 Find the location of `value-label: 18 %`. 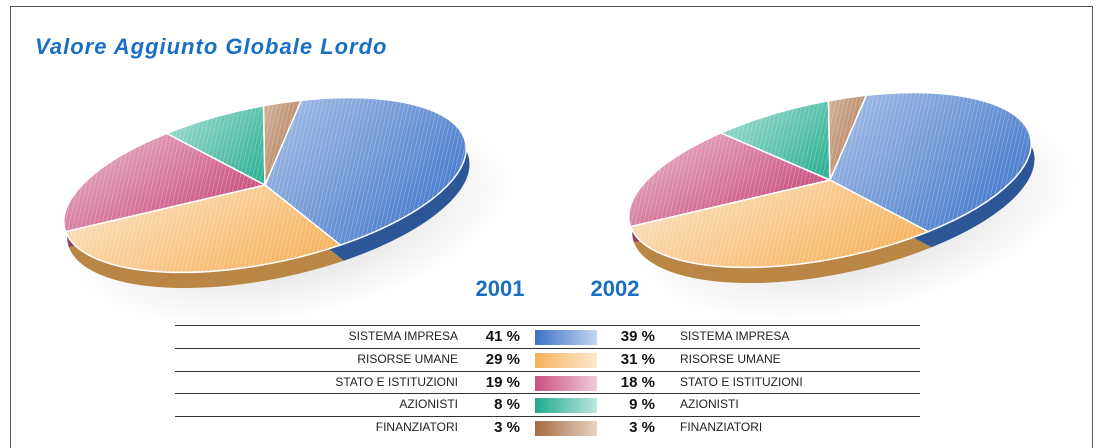

value-label: 18 % is located at coordinates (638, 382).